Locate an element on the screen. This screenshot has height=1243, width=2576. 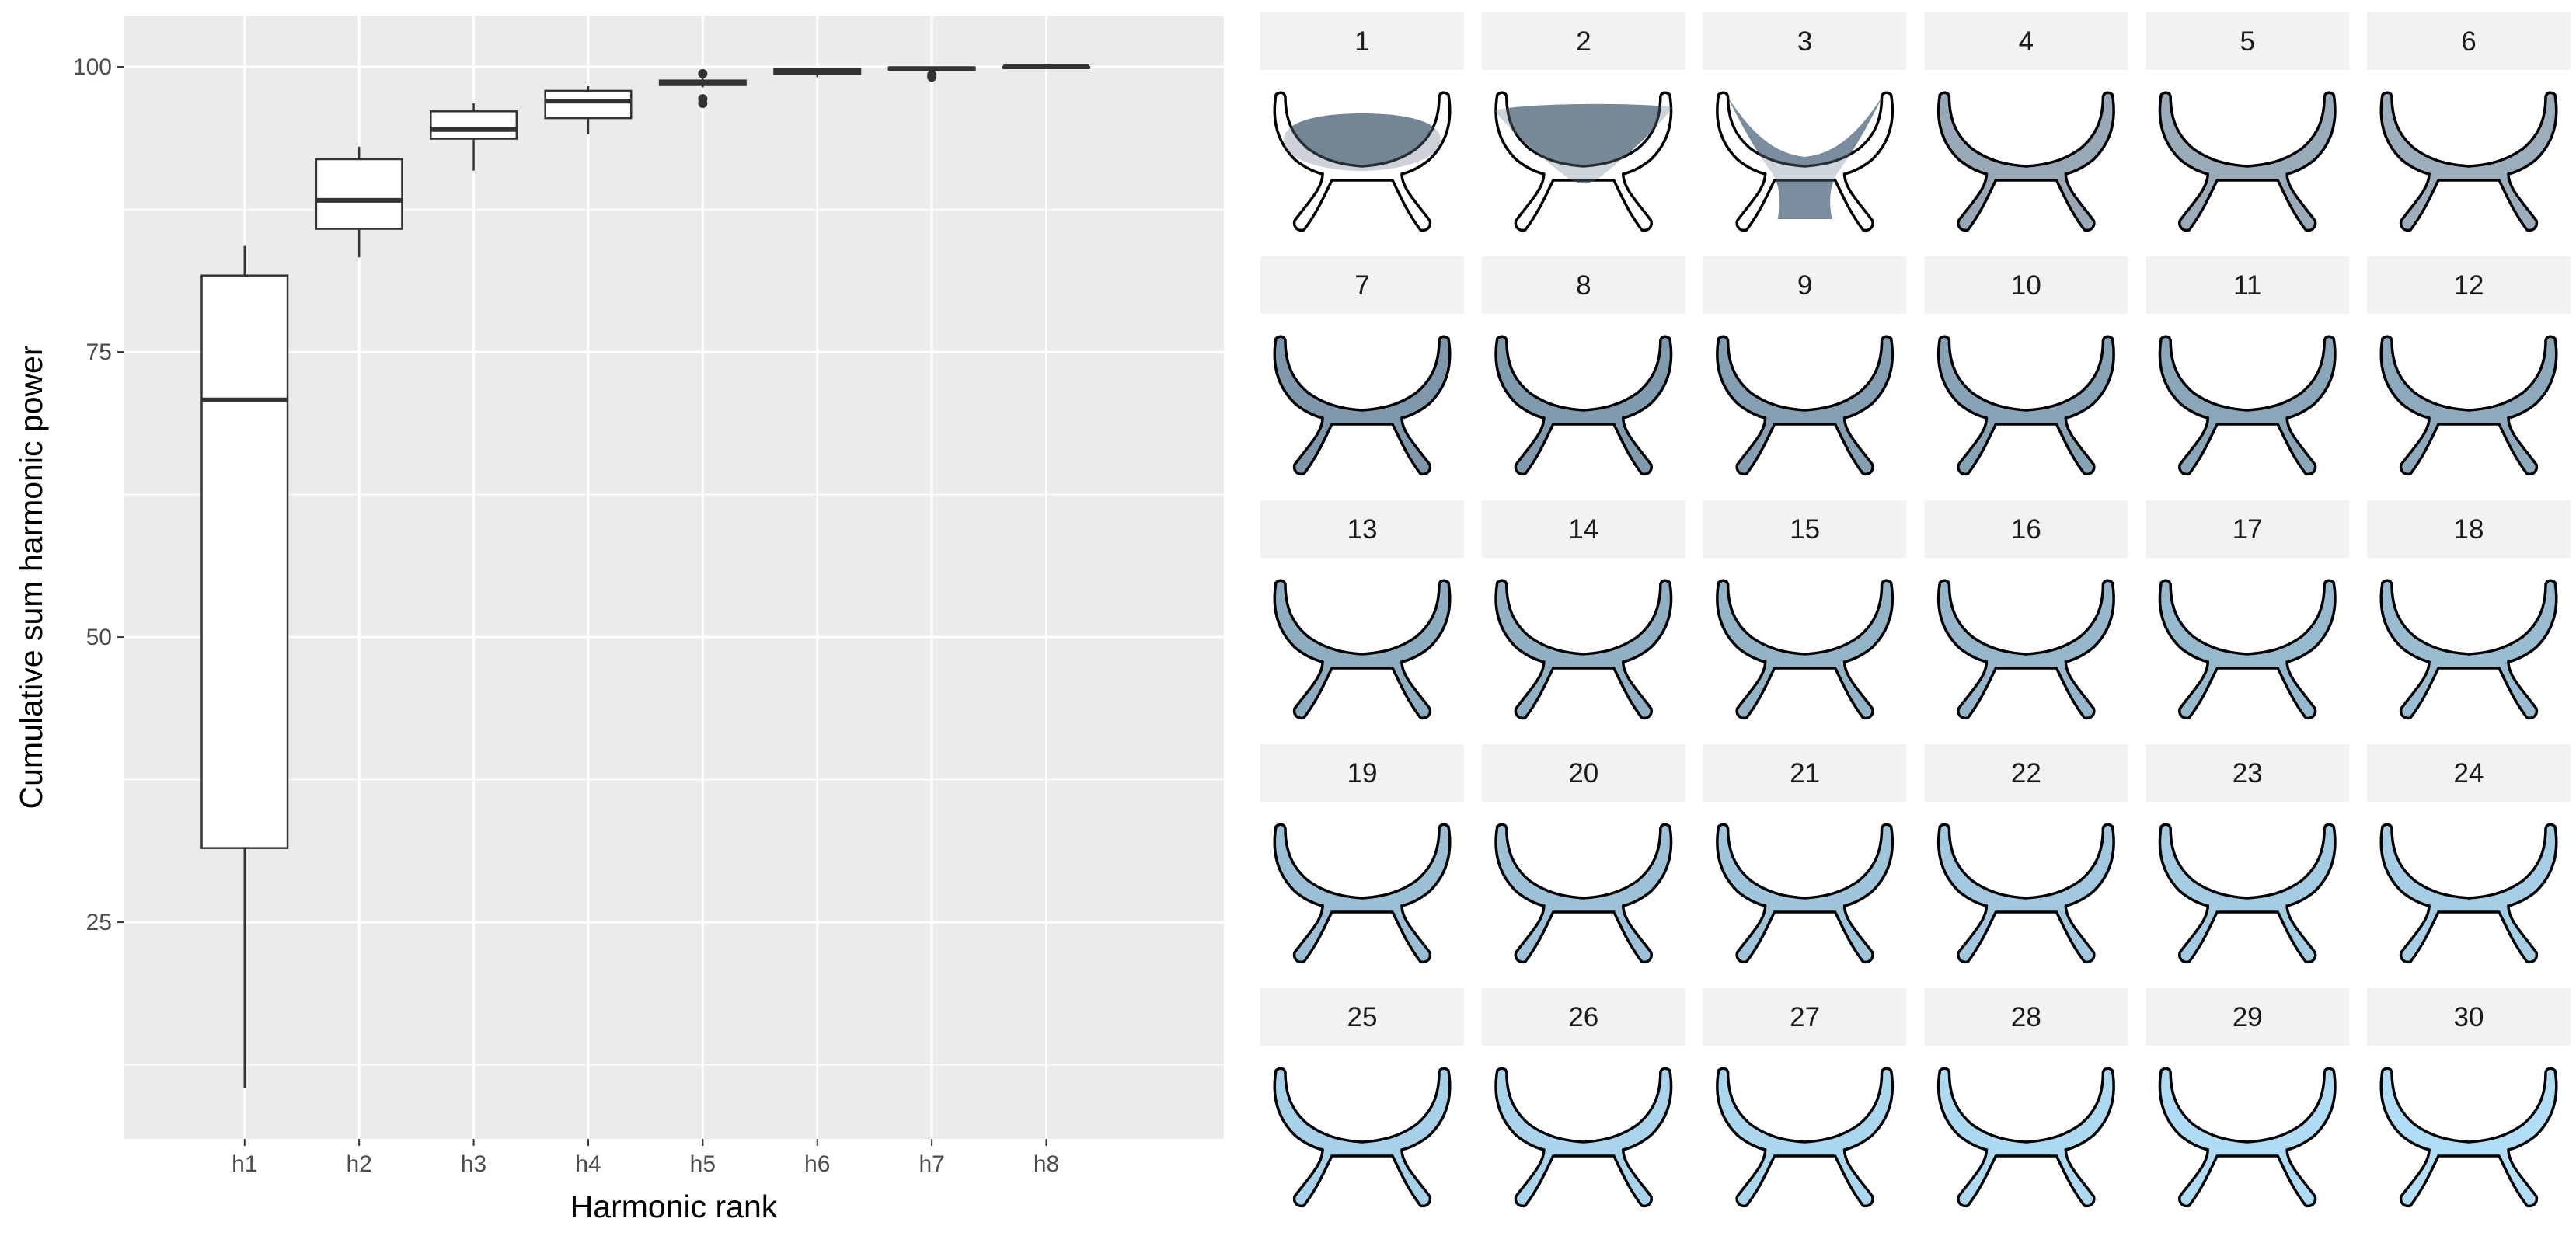
box-h8 is located at coordinates (1046, 67).